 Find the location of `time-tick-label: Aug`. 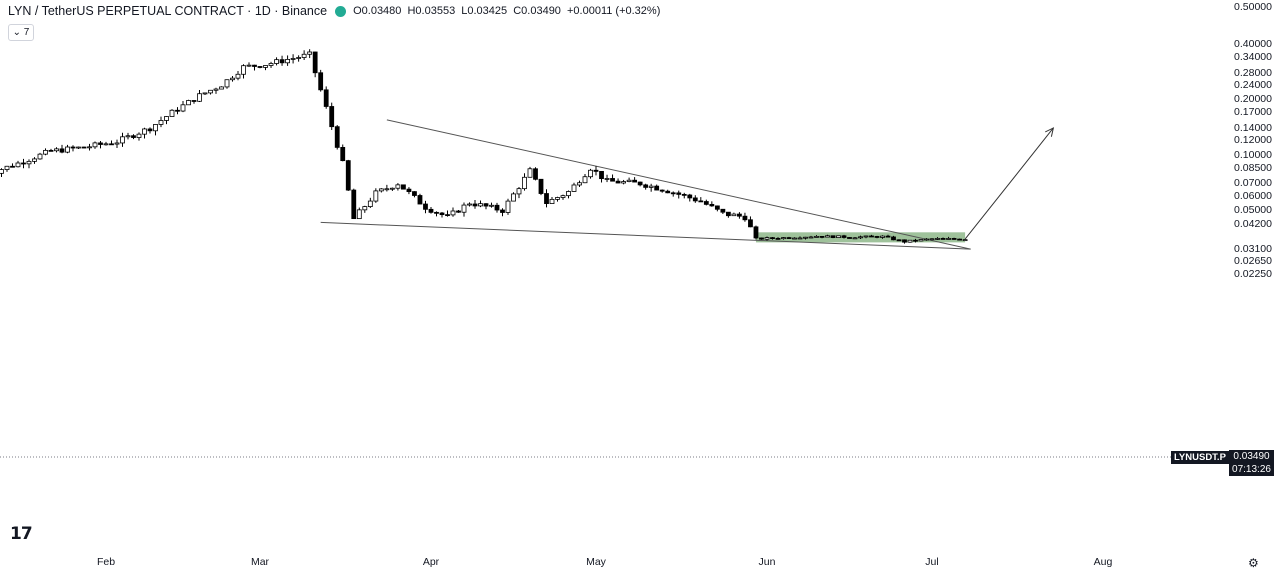

time-tick-label: Aug is located at coordinates (1103, 562).